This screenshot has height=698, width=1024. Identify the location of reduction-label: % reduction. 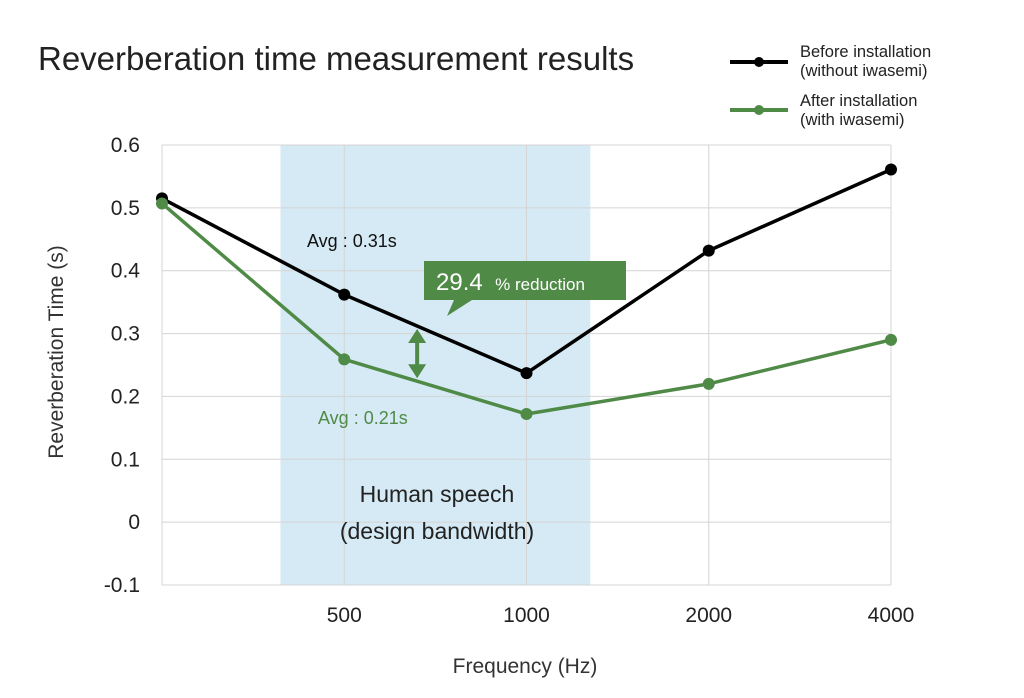
(540, 284).